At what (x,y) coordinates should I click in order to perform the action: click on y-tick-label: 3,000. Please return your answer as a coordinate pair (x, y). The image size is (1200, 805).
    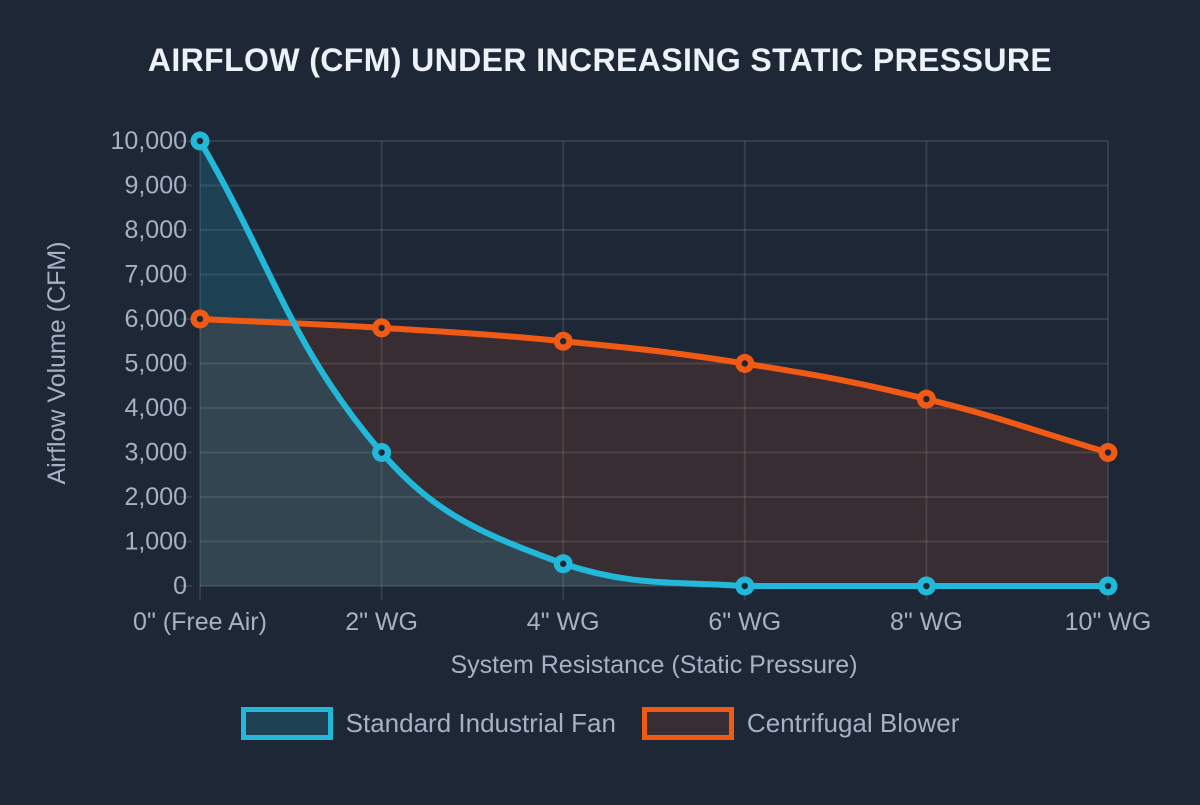
    Looking at the image, I should click on (155, 453).